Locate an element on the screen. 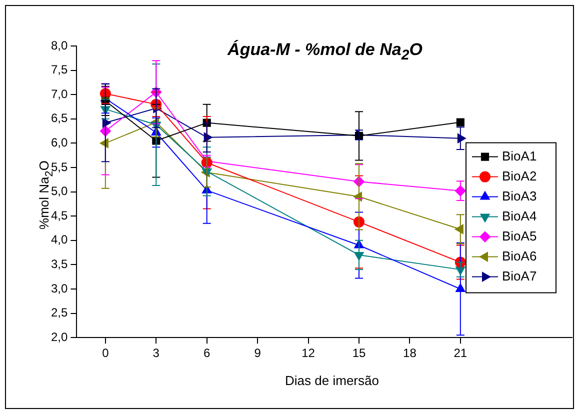 The image size is (579, 416). y-tick-label: 5,5 is located at coordinates (59, 167).